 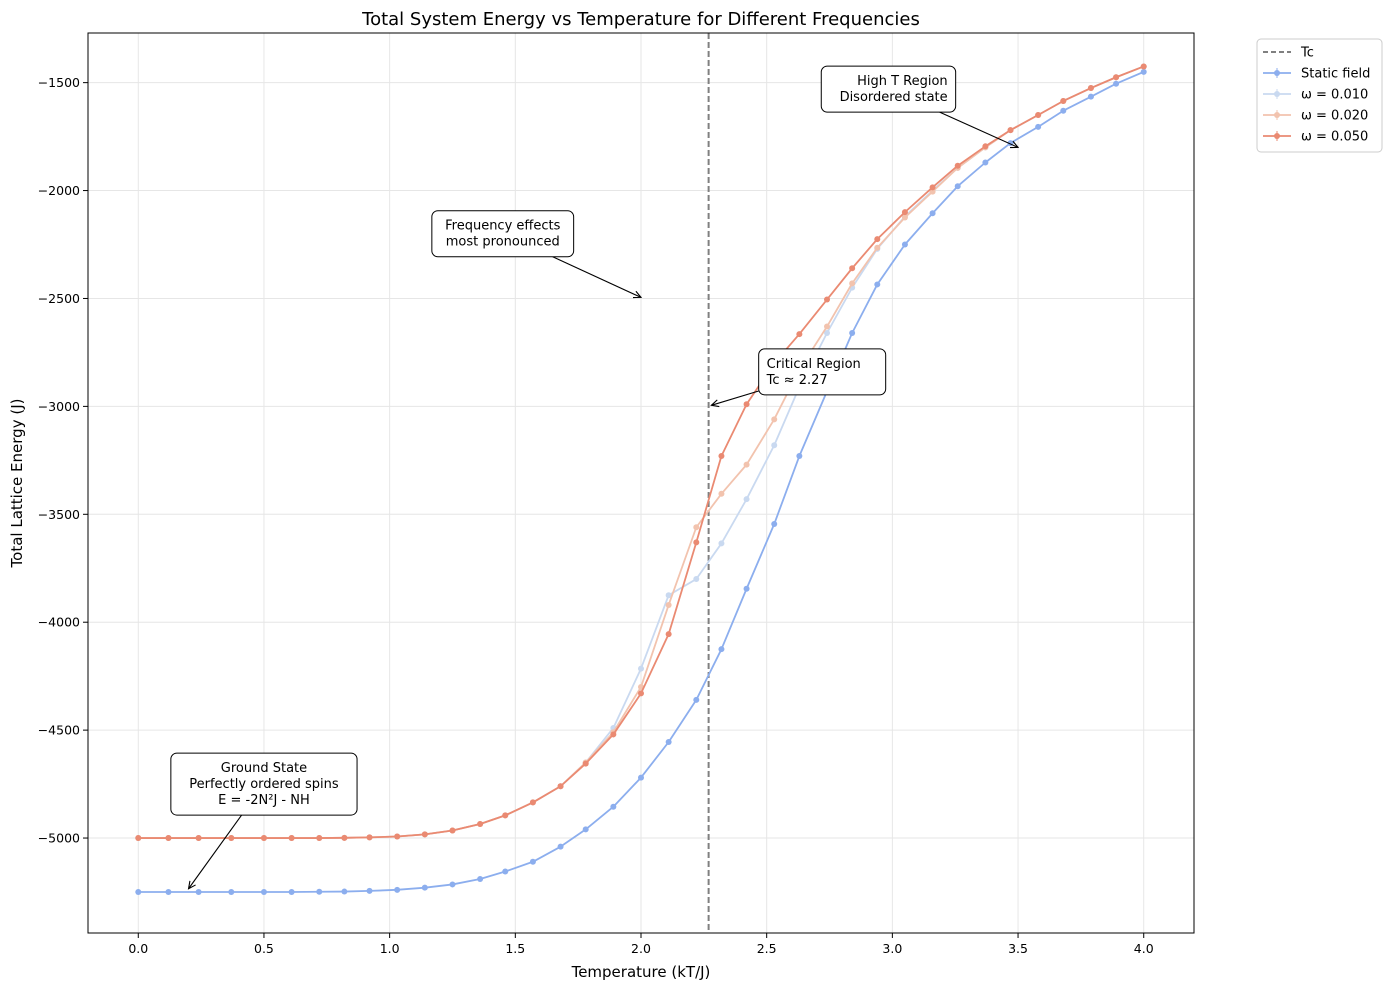 What do you see at coordinates (902, 81) in the screenshot?
I see `annotation-text: High T Region` at bounding box center [902, 81].